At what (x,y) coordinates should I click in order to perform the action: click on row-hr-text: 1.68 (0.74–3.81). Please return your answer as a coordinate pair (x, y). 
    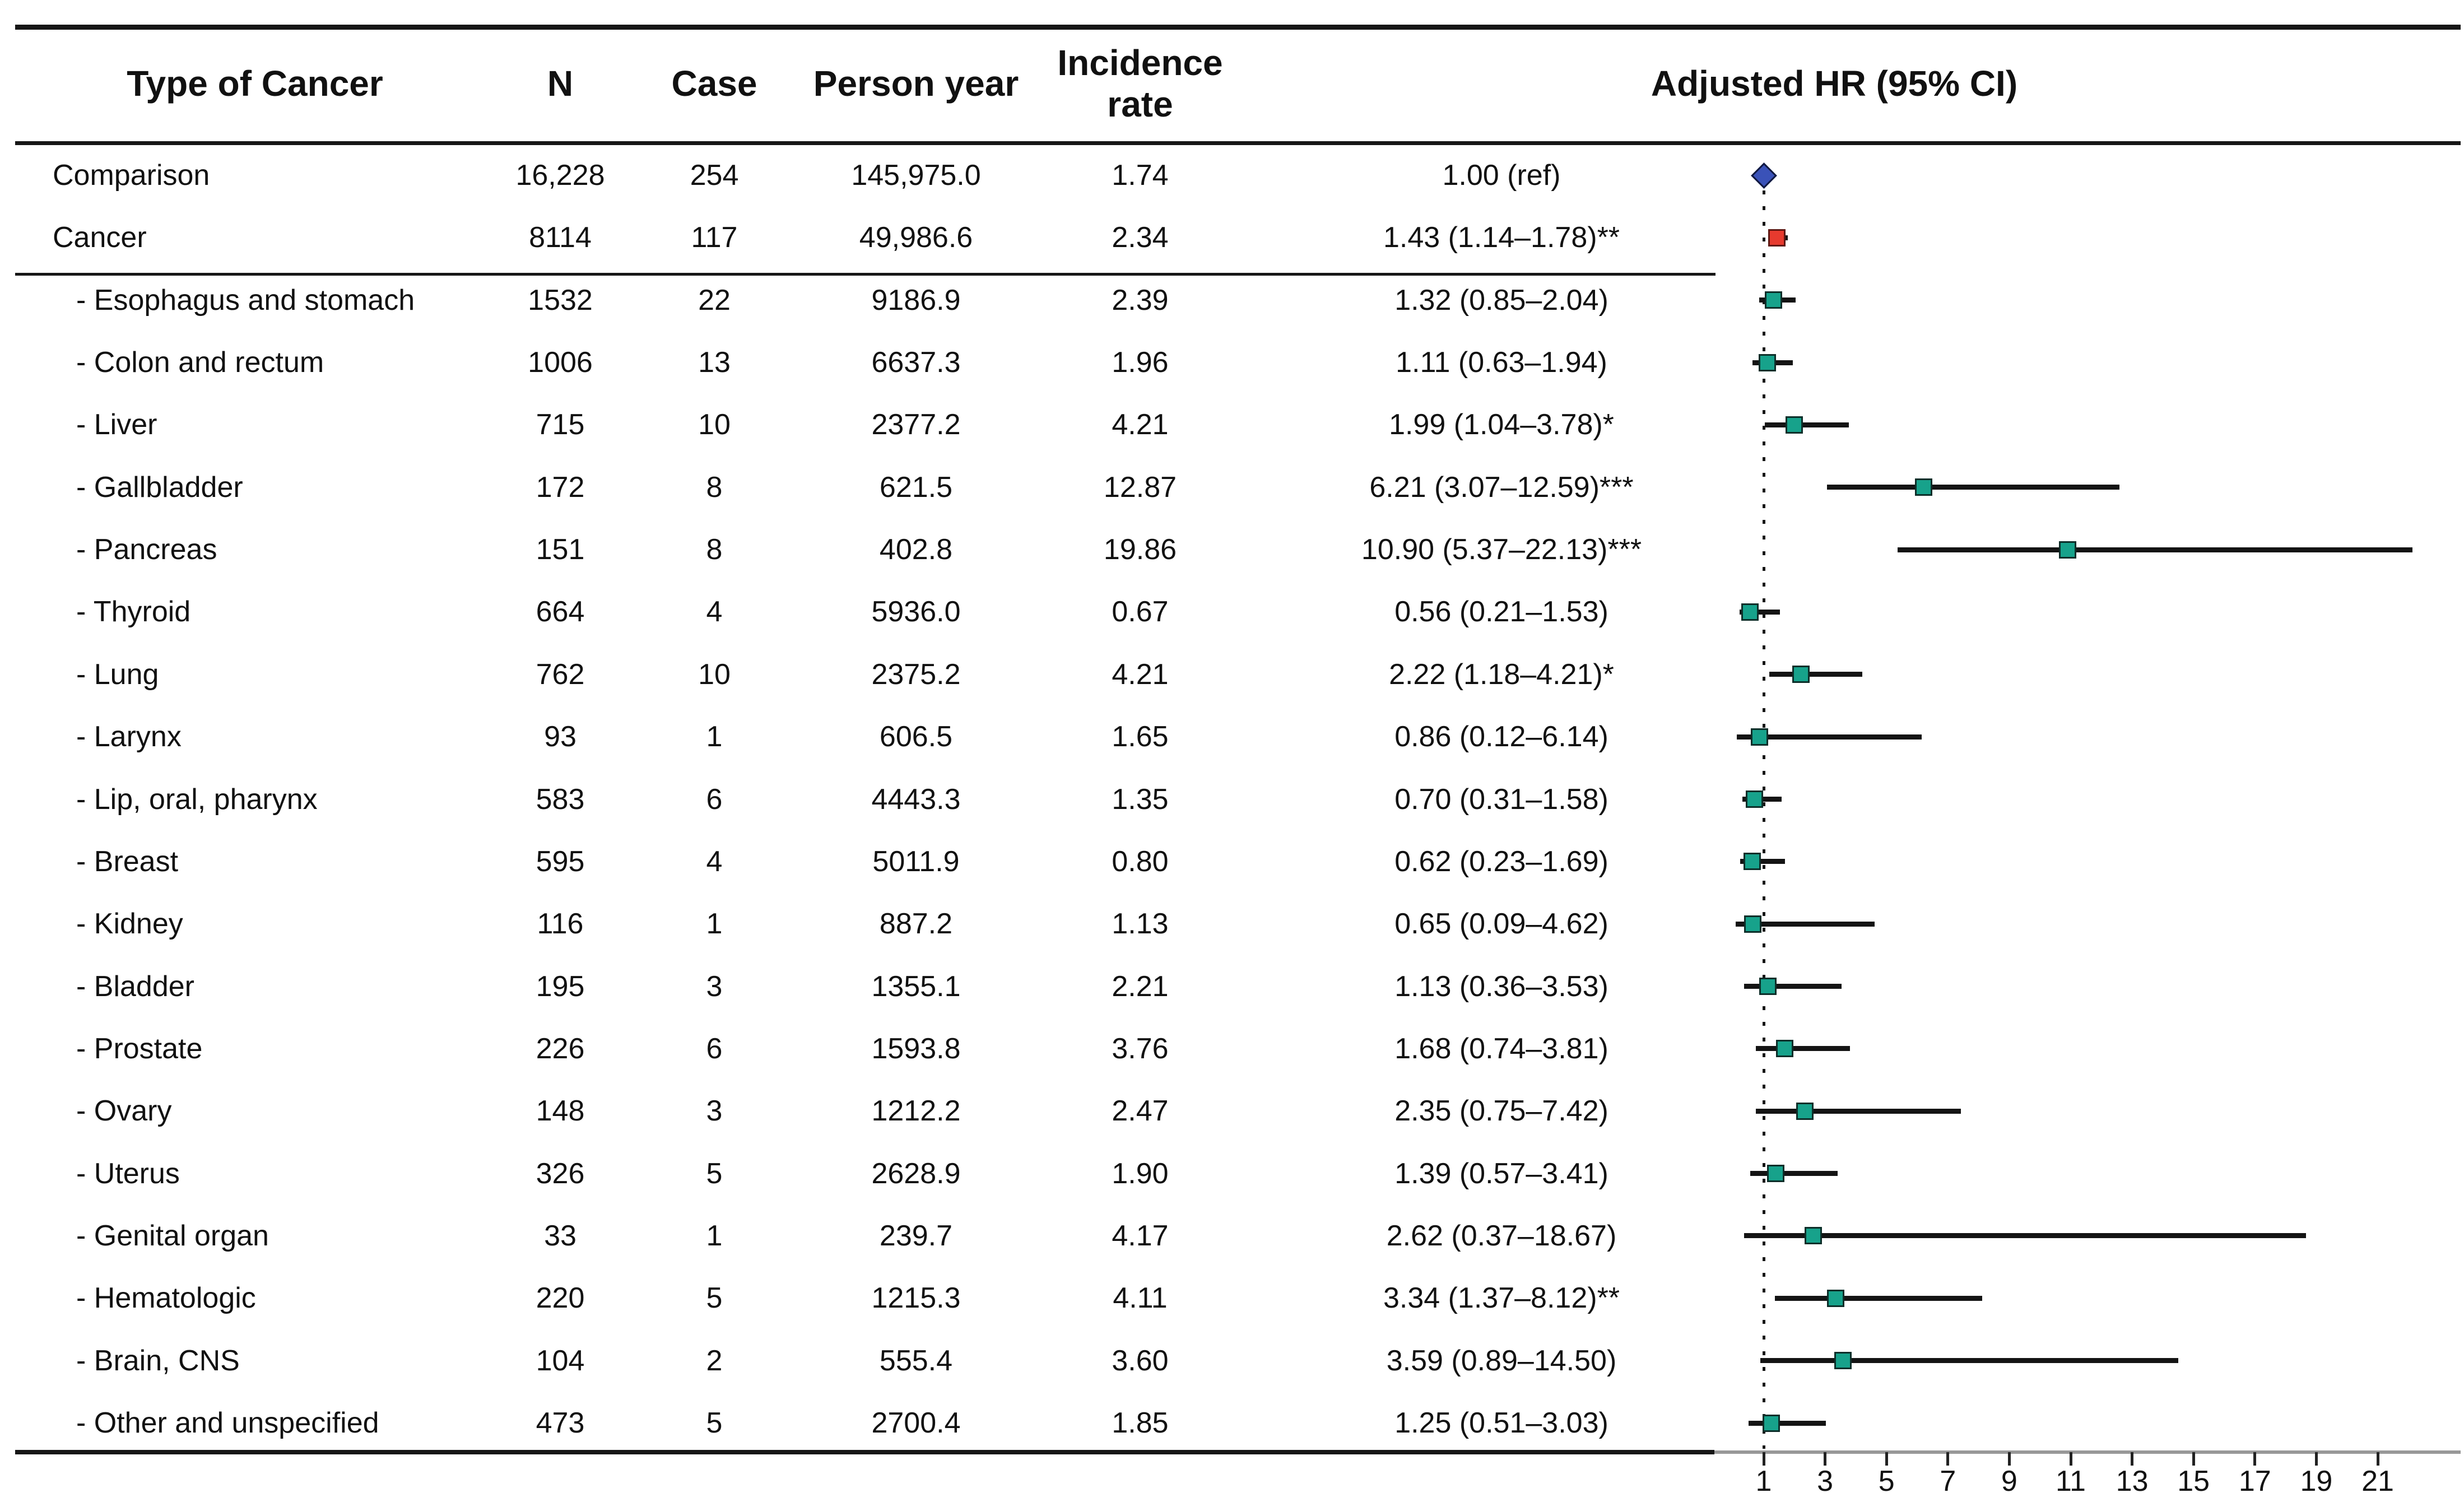
    Looking at the image, I should click on (1501, 1048).